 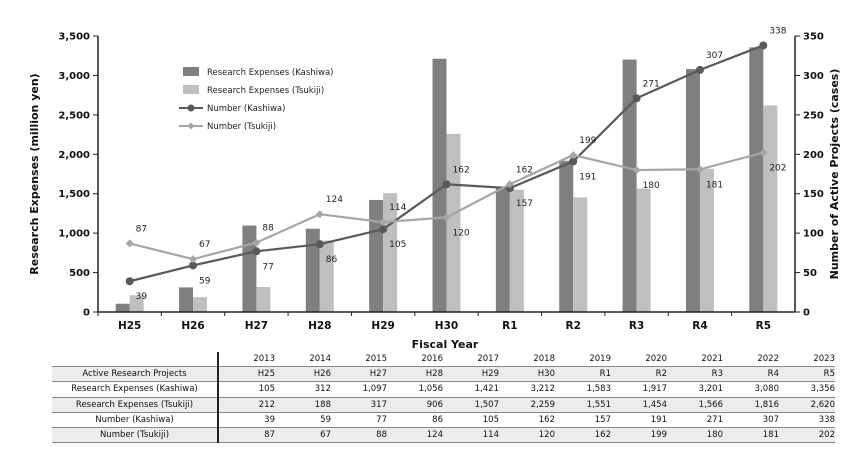 I want to click on data-label-kashiwa: 157, so click(x=524, y=204).